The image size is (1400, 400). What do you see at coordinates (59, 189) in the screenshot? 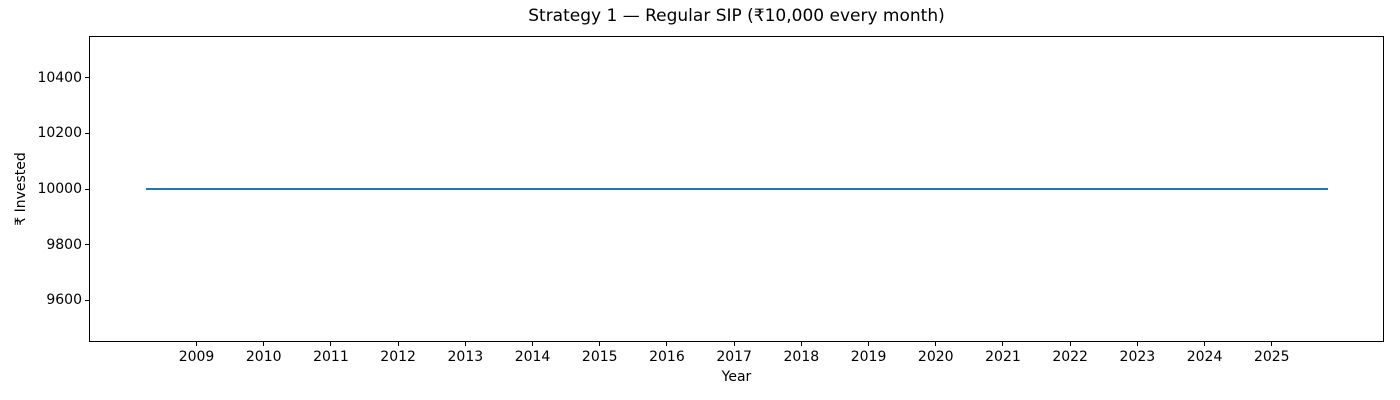
I see `y-tick-label: 10000` at bounding box center [59, 189].